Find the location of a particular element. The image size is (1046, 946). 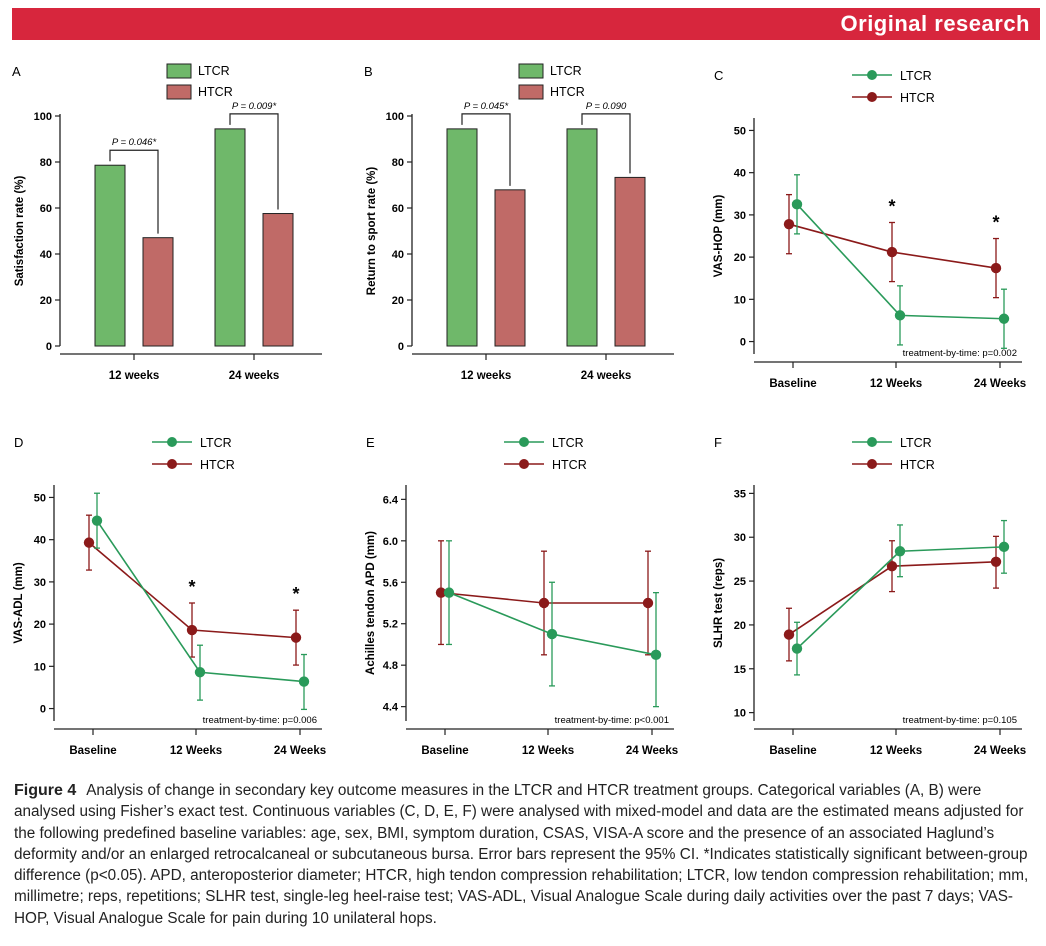

panel-letter: F is located at coordinates (718, 442).